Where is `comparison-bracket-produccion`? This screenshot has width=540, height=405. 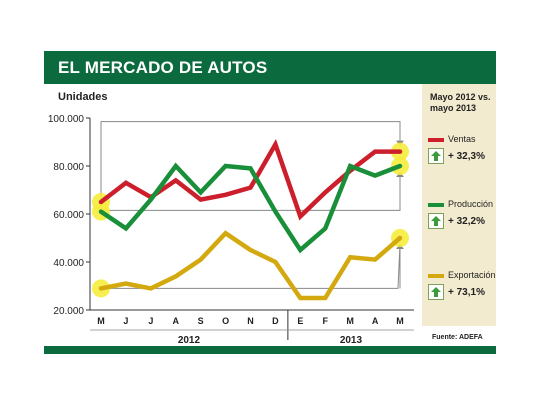
comparison-bracket-produccion is located at coordinates (251, 191).